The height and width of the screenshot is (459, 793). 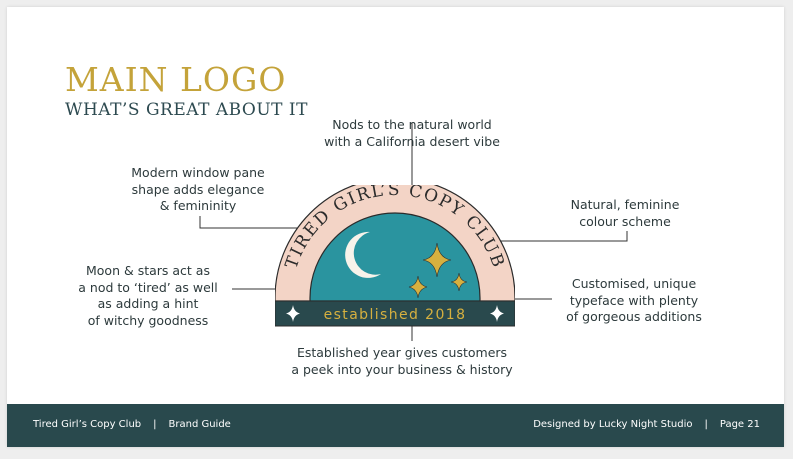 I want to click on footer-left: Tired Girl’s Copy Club | Brand Guide, so click(x=132, y=424).